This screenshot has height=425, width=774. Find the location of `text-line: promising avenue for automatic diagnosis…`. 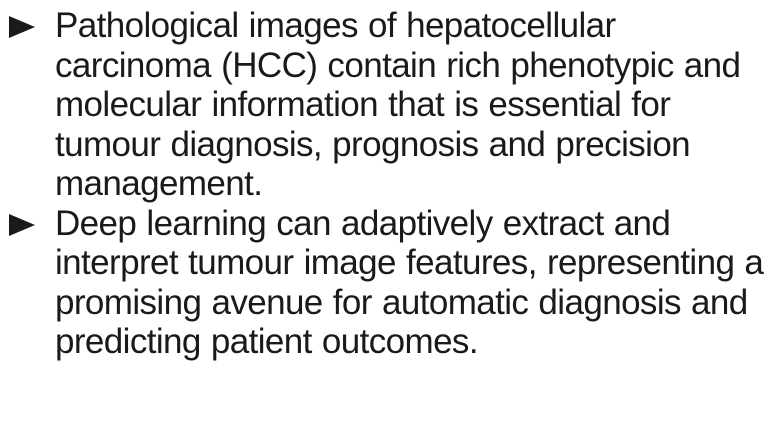

text-line: promising avenue for automatic diagnosis… is located at coordinates (401, 302).